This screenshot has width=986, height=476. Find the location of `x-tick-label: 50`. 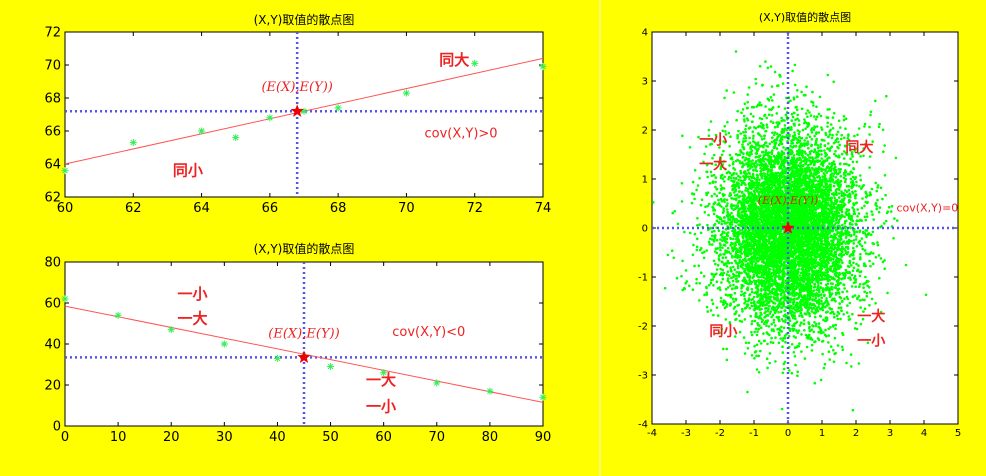

x-tick-label: 50 is located at coordinates (330, 437).